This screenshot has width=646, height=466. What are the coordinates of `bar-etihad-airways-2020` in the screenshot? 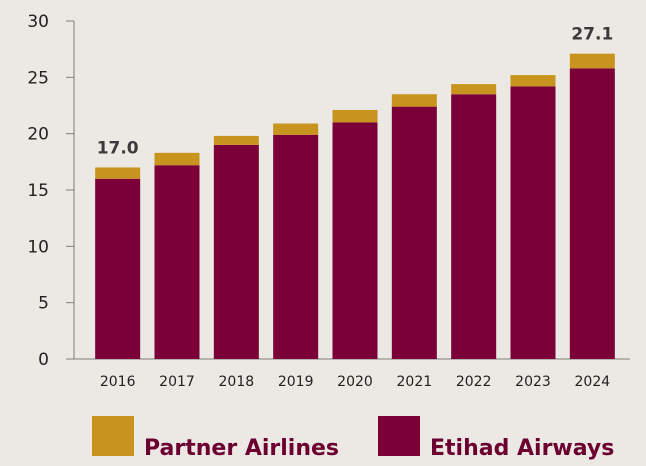 It's located at (355, 241).